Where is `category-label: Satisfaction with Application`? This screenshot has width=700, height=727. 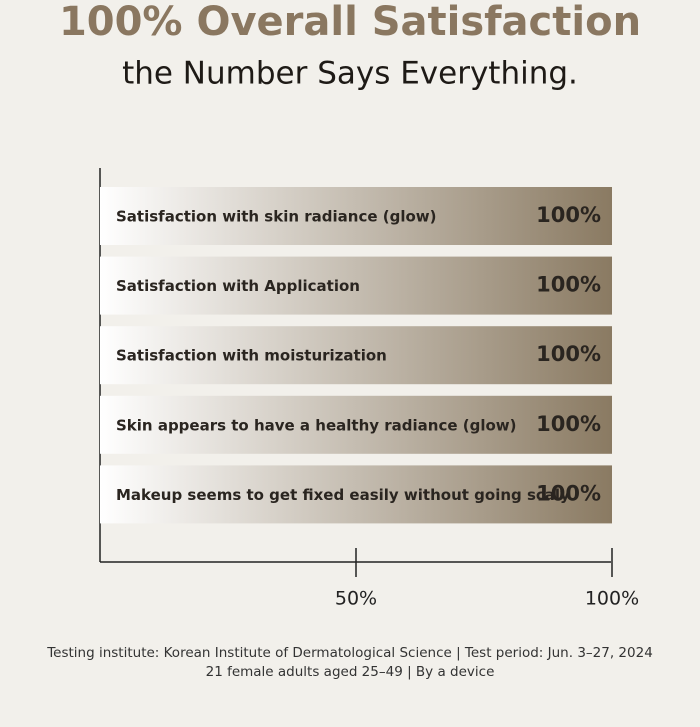 category-label: Satisfaction with Application is located at coordinates (238, 286).